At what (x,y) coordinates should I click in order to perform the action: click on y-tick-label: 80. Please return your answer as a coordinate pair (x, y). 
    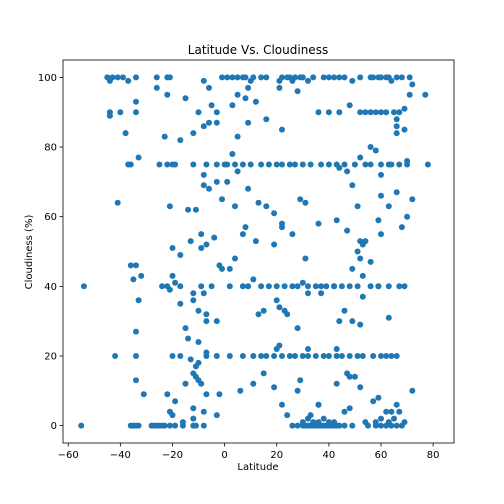
    Looking at the image, I should click on (50, 148).